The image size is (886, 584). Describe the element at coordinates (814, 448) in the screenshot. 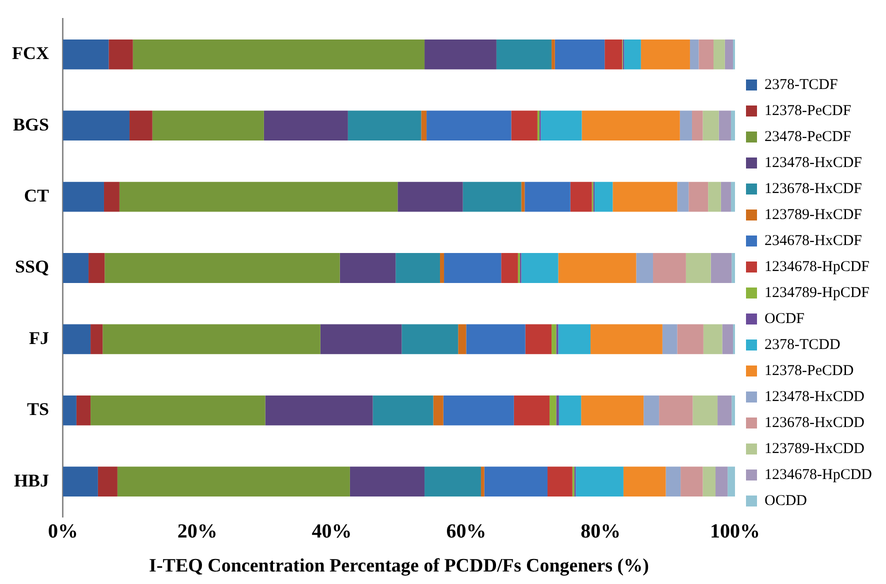

I see `legend-label: 123789-HxCDD` at that location.